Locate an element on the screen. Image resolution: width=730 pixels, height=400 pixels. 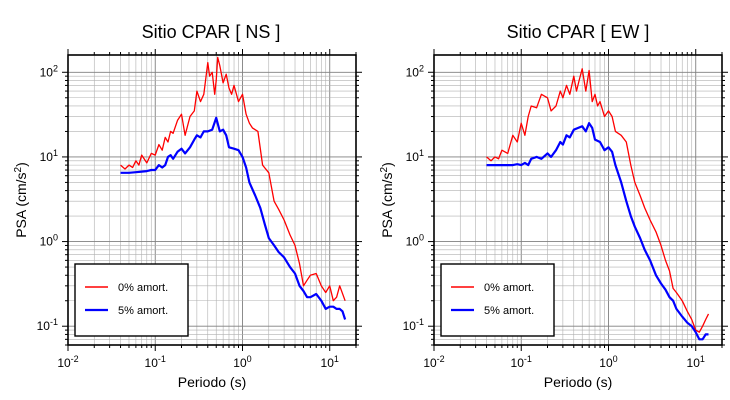
x-axis-label-ew: Periodo (s) is located at coordinates (578, 382).